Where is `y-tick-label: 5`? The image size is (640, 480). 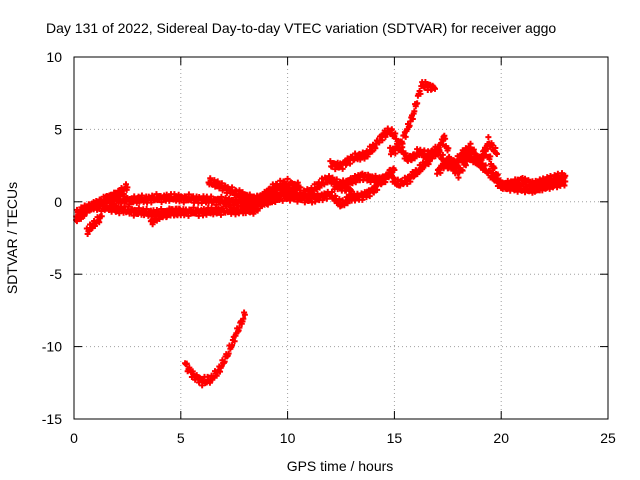
y-tick-label: 5 is located at coordinates (58, 129).